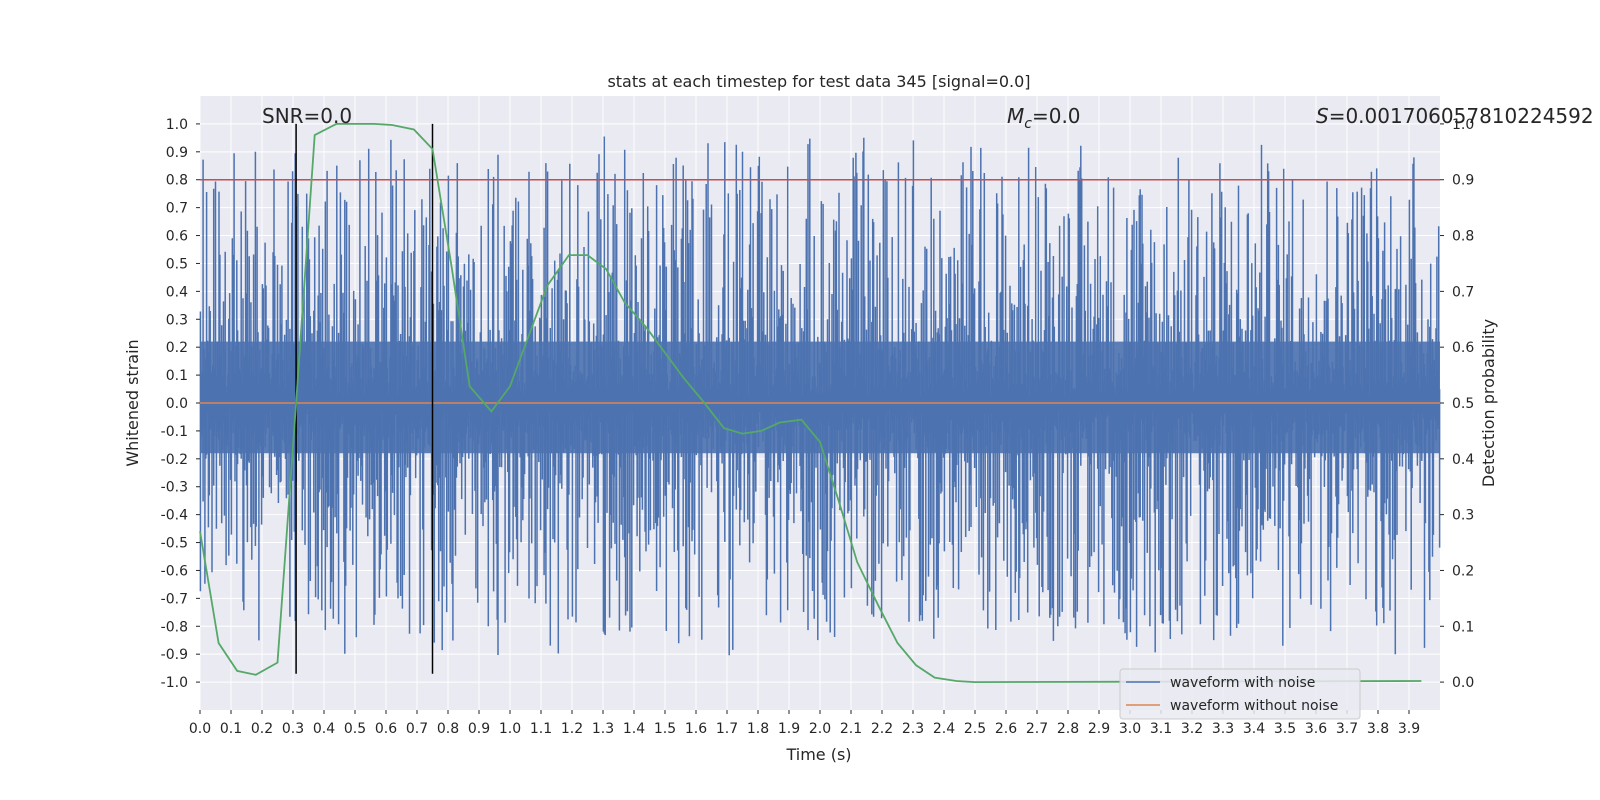  I want to click on y-tick-label: -0.6, so click(174, 571).